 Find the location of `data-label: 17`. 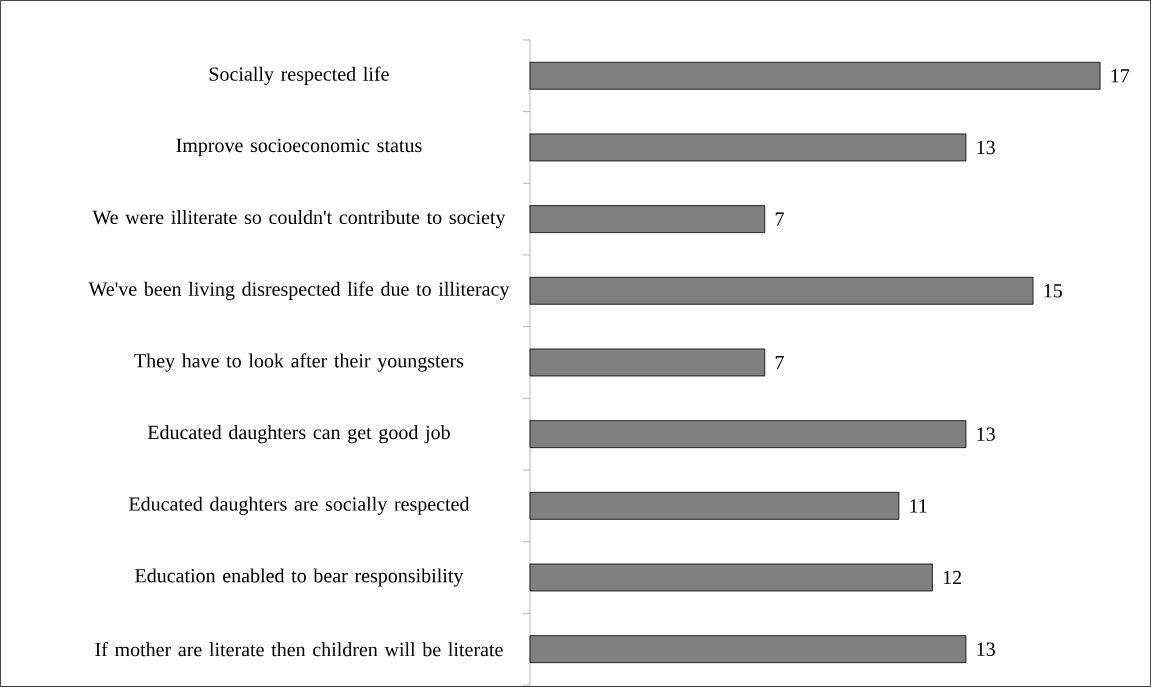

data-label: 17 is located at coordinates (1120, 76).